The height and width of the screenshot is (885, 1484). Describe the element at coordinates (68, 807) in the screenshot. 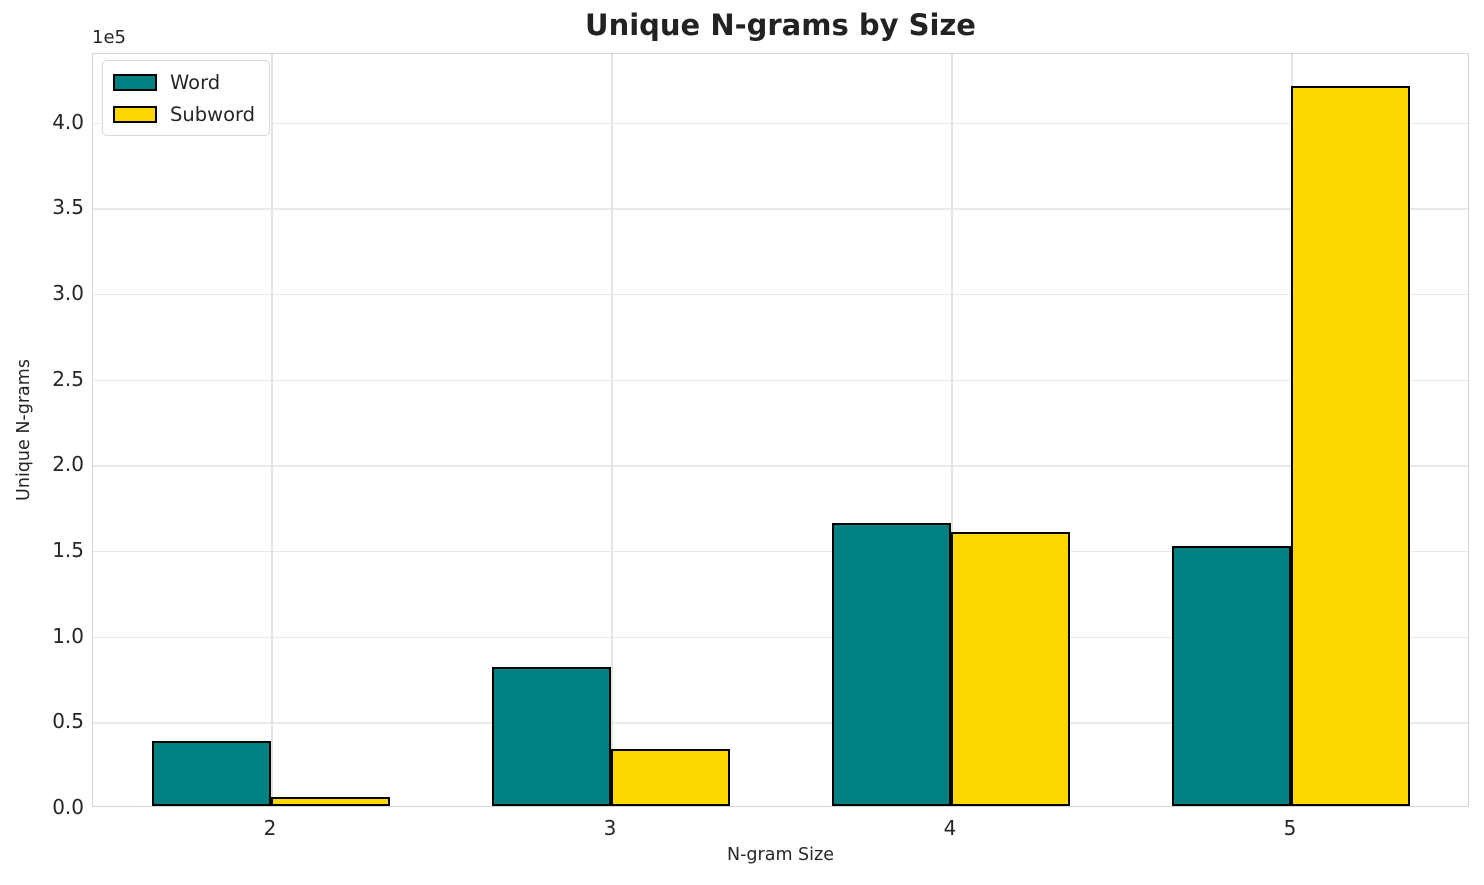

I see `y-tick-label: 0.0` at that location.